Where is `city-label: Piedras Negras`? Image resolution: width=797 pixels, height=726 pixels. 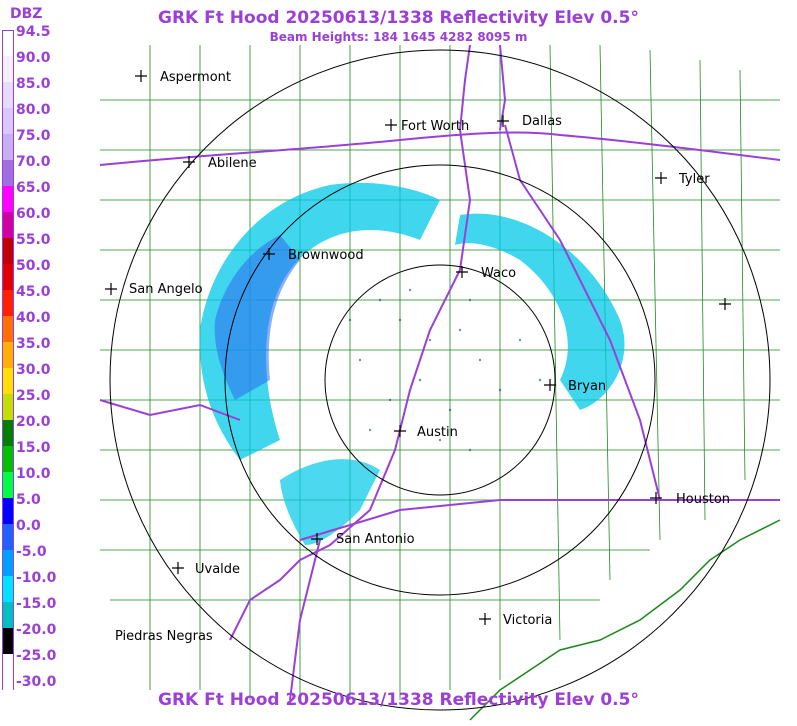
city-label: Piedras Negras is located at coordinates (164, 636).